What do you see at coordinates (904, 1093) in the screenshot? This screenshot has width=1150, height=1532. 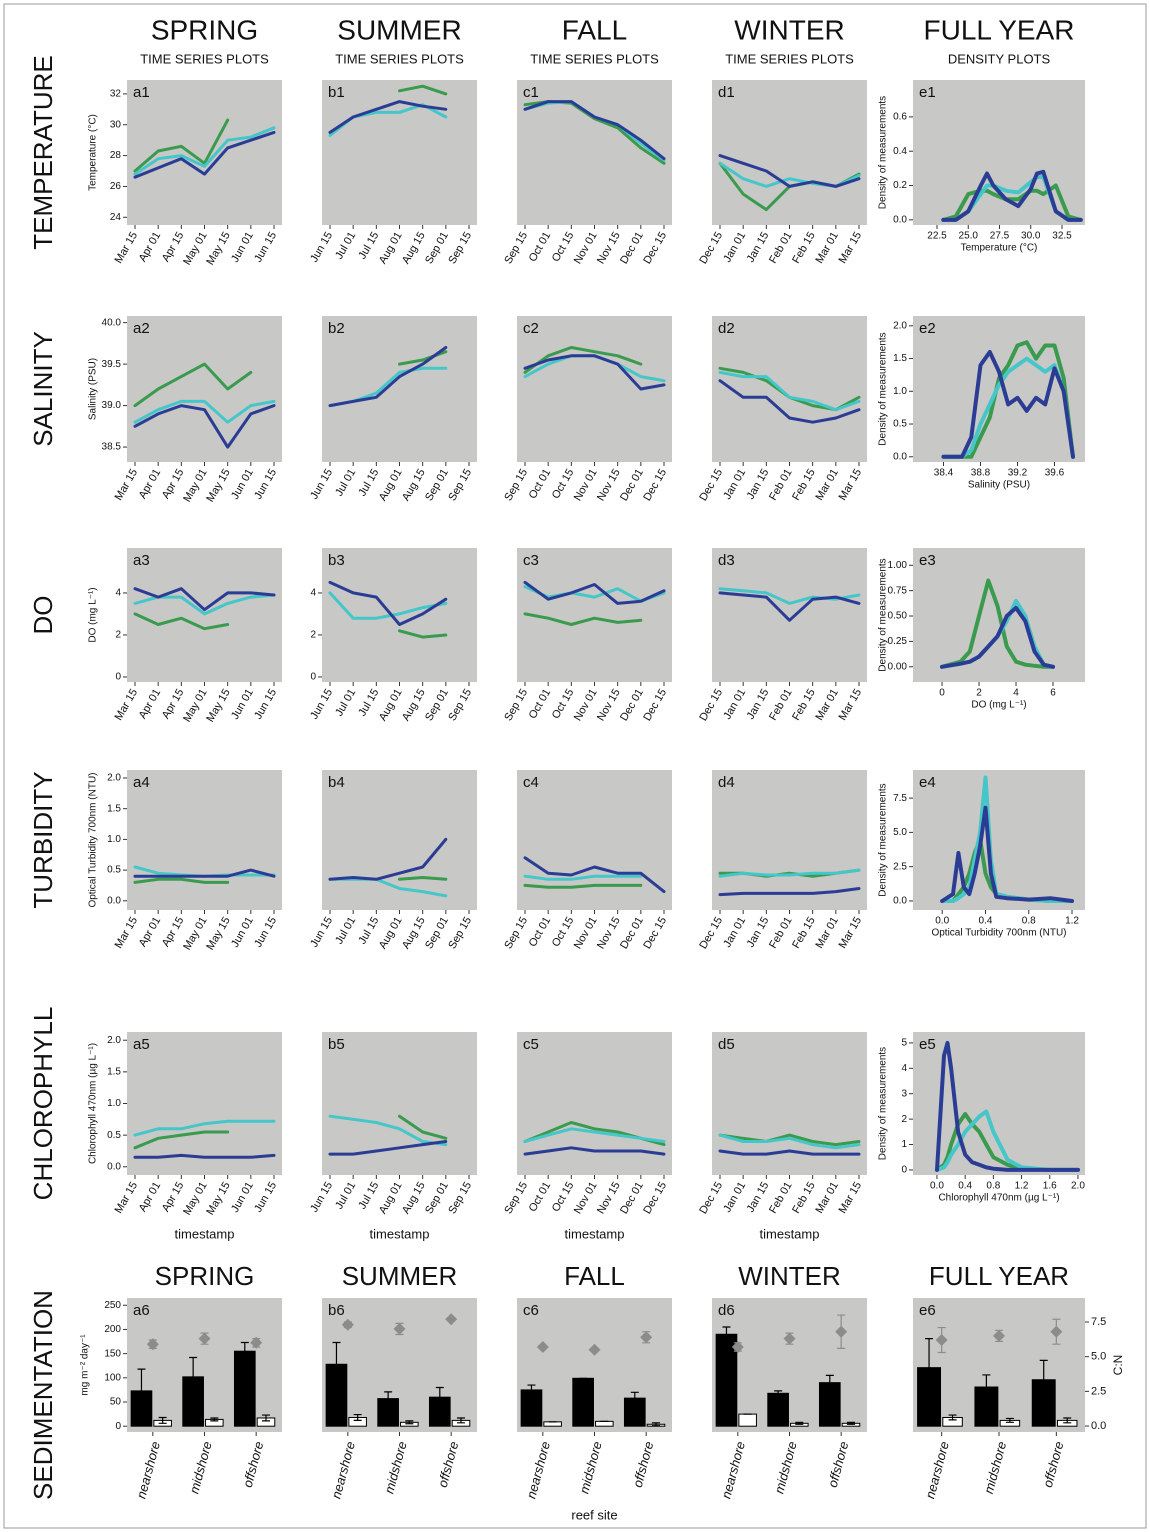 I see `y-tick-label: 3` at bounding box center [904, 1093].